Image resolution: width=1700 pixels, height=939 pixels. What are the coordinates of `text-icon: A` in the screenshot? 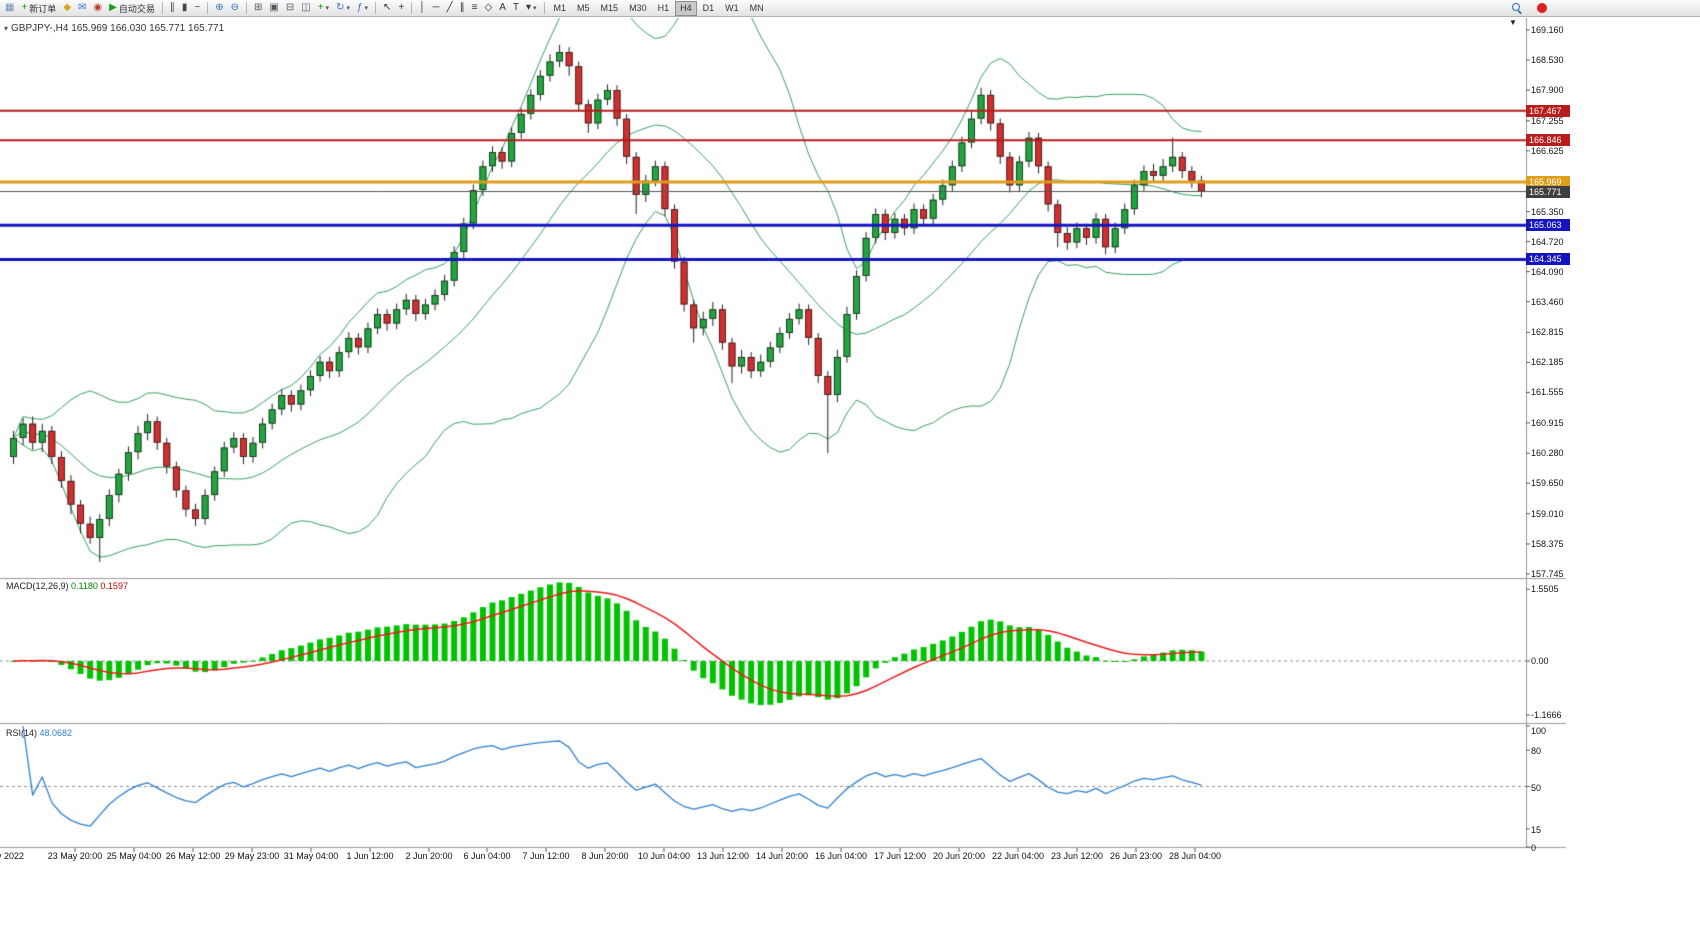 It's located at (502, 7).